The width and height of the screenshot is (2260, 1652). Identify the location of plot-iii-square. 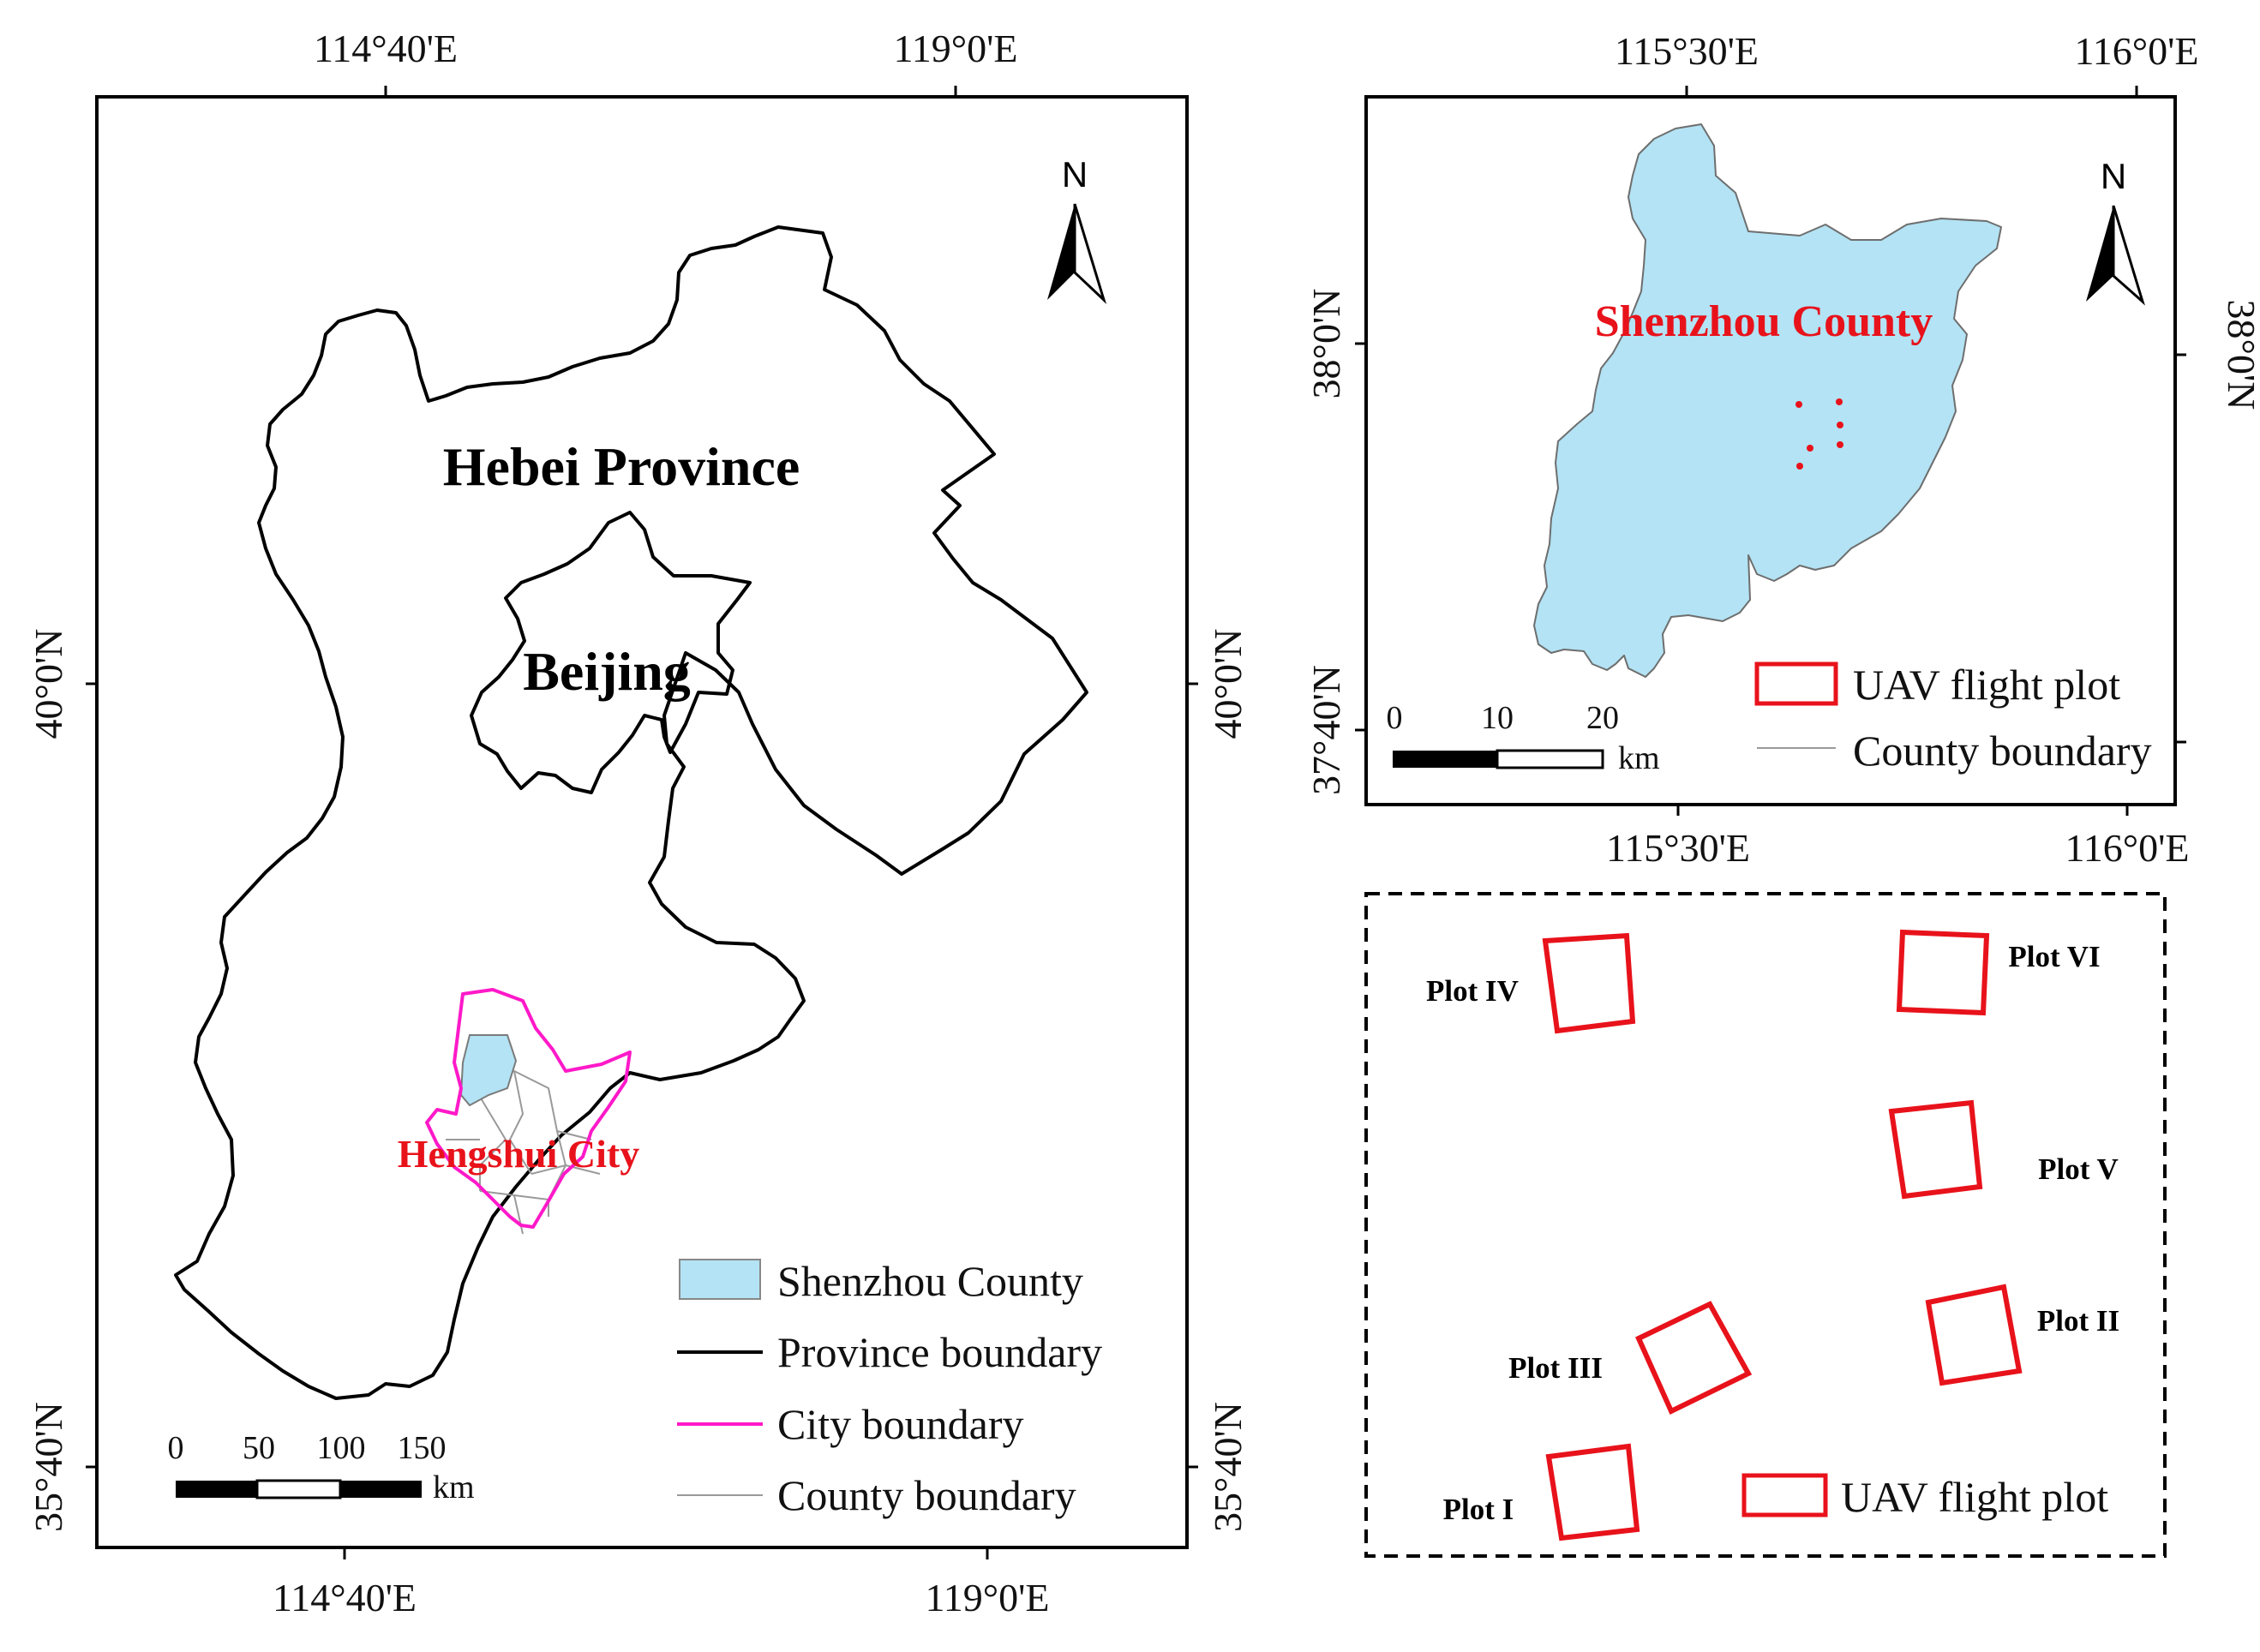
(1694, 1358).